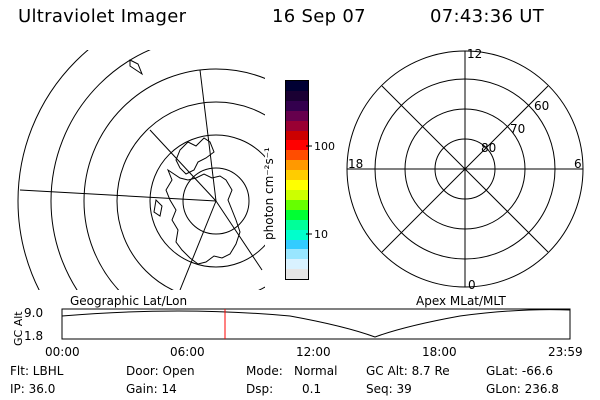 The width and height of the screenshot is (600, 400). What do you see at coordinates (37, 371) in the screenshot?
I see `filter-status: Flt: LBHL` at bounding box center [37, 371].